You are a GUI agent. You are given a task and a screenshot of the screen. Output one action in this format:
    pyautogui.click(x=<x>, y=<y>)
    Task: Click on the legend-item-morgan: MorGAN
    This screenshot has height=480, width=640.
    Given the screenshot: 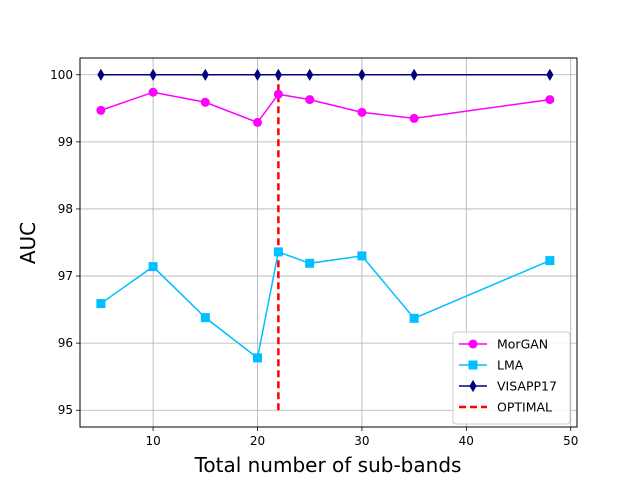 What is the action you would take?
    pyautogui.click(x=503, y=344)
    